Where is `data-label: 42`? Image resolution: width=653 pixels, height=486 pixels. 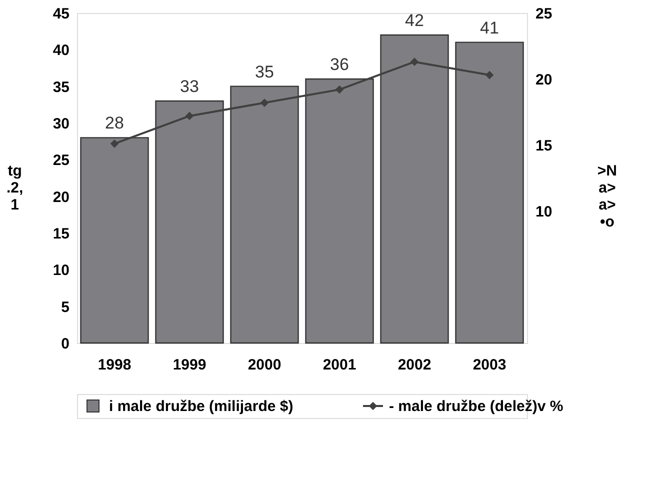 data-label: 42 is located at coordinates (414, 20).